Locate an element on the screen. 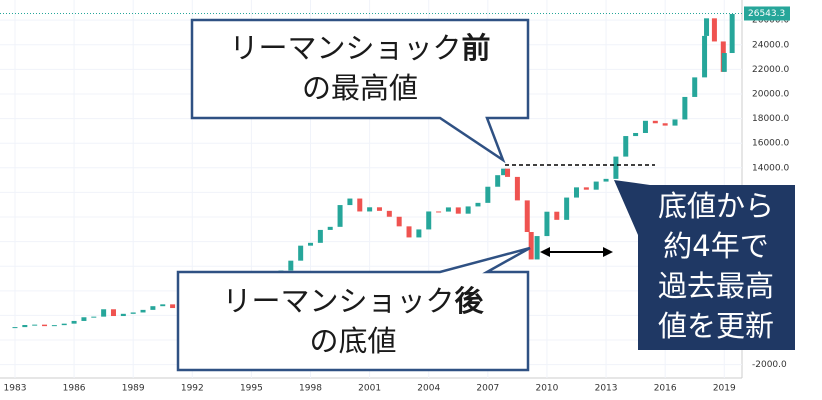  duration-arrow is located at coordinates (576, 252).